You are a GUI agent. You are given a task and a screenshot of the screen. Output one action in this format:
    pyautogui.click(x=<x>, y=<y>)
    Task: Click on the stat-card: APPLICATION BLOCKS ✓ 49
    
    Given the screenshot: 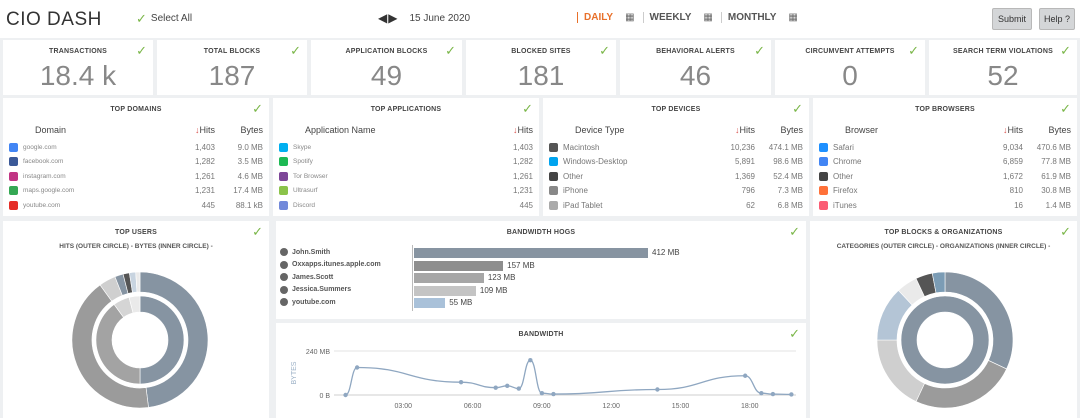 What is the action you would take?
    pyautogui.click(x=386, y=67)
    